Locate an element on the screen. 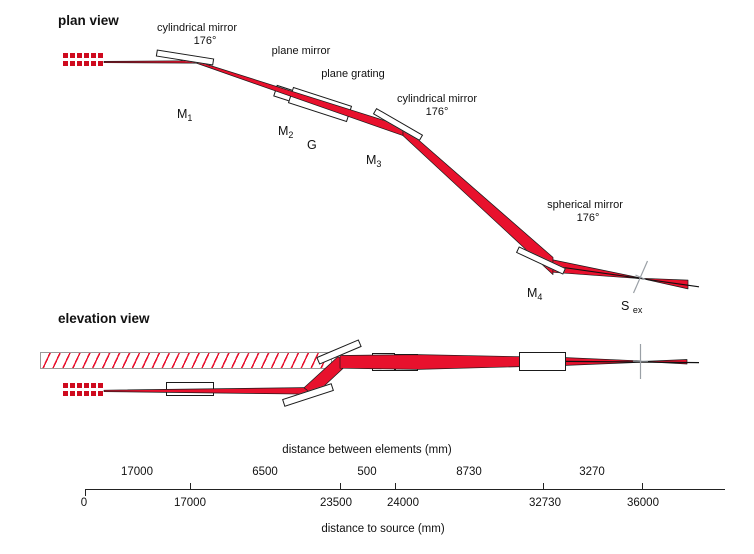 Image resolution: width=754 pixels, height=554 pixels. plan-beam-source-to-m1 is located at coordinates (150, 62).